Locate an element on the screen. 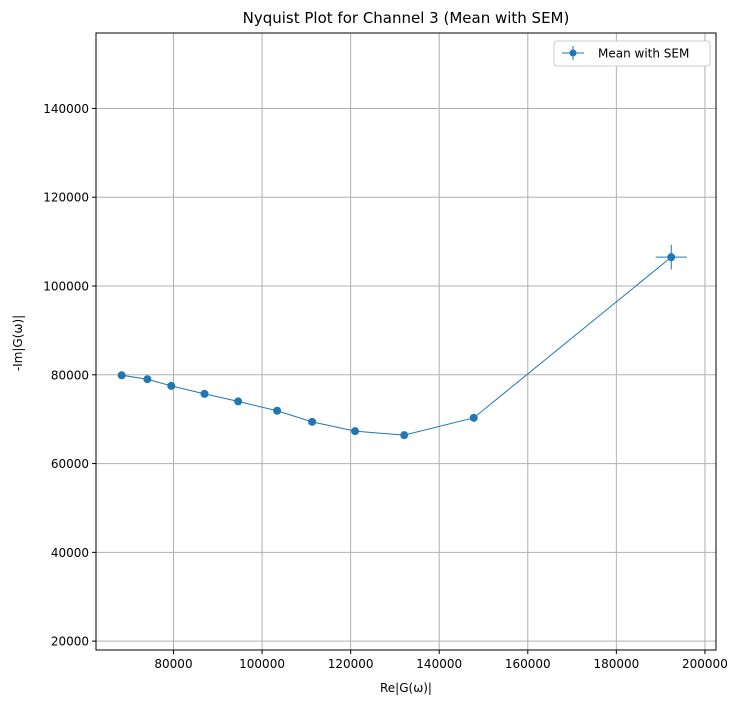  y-tick-label: 80000 is located at coordinates (70, 375).